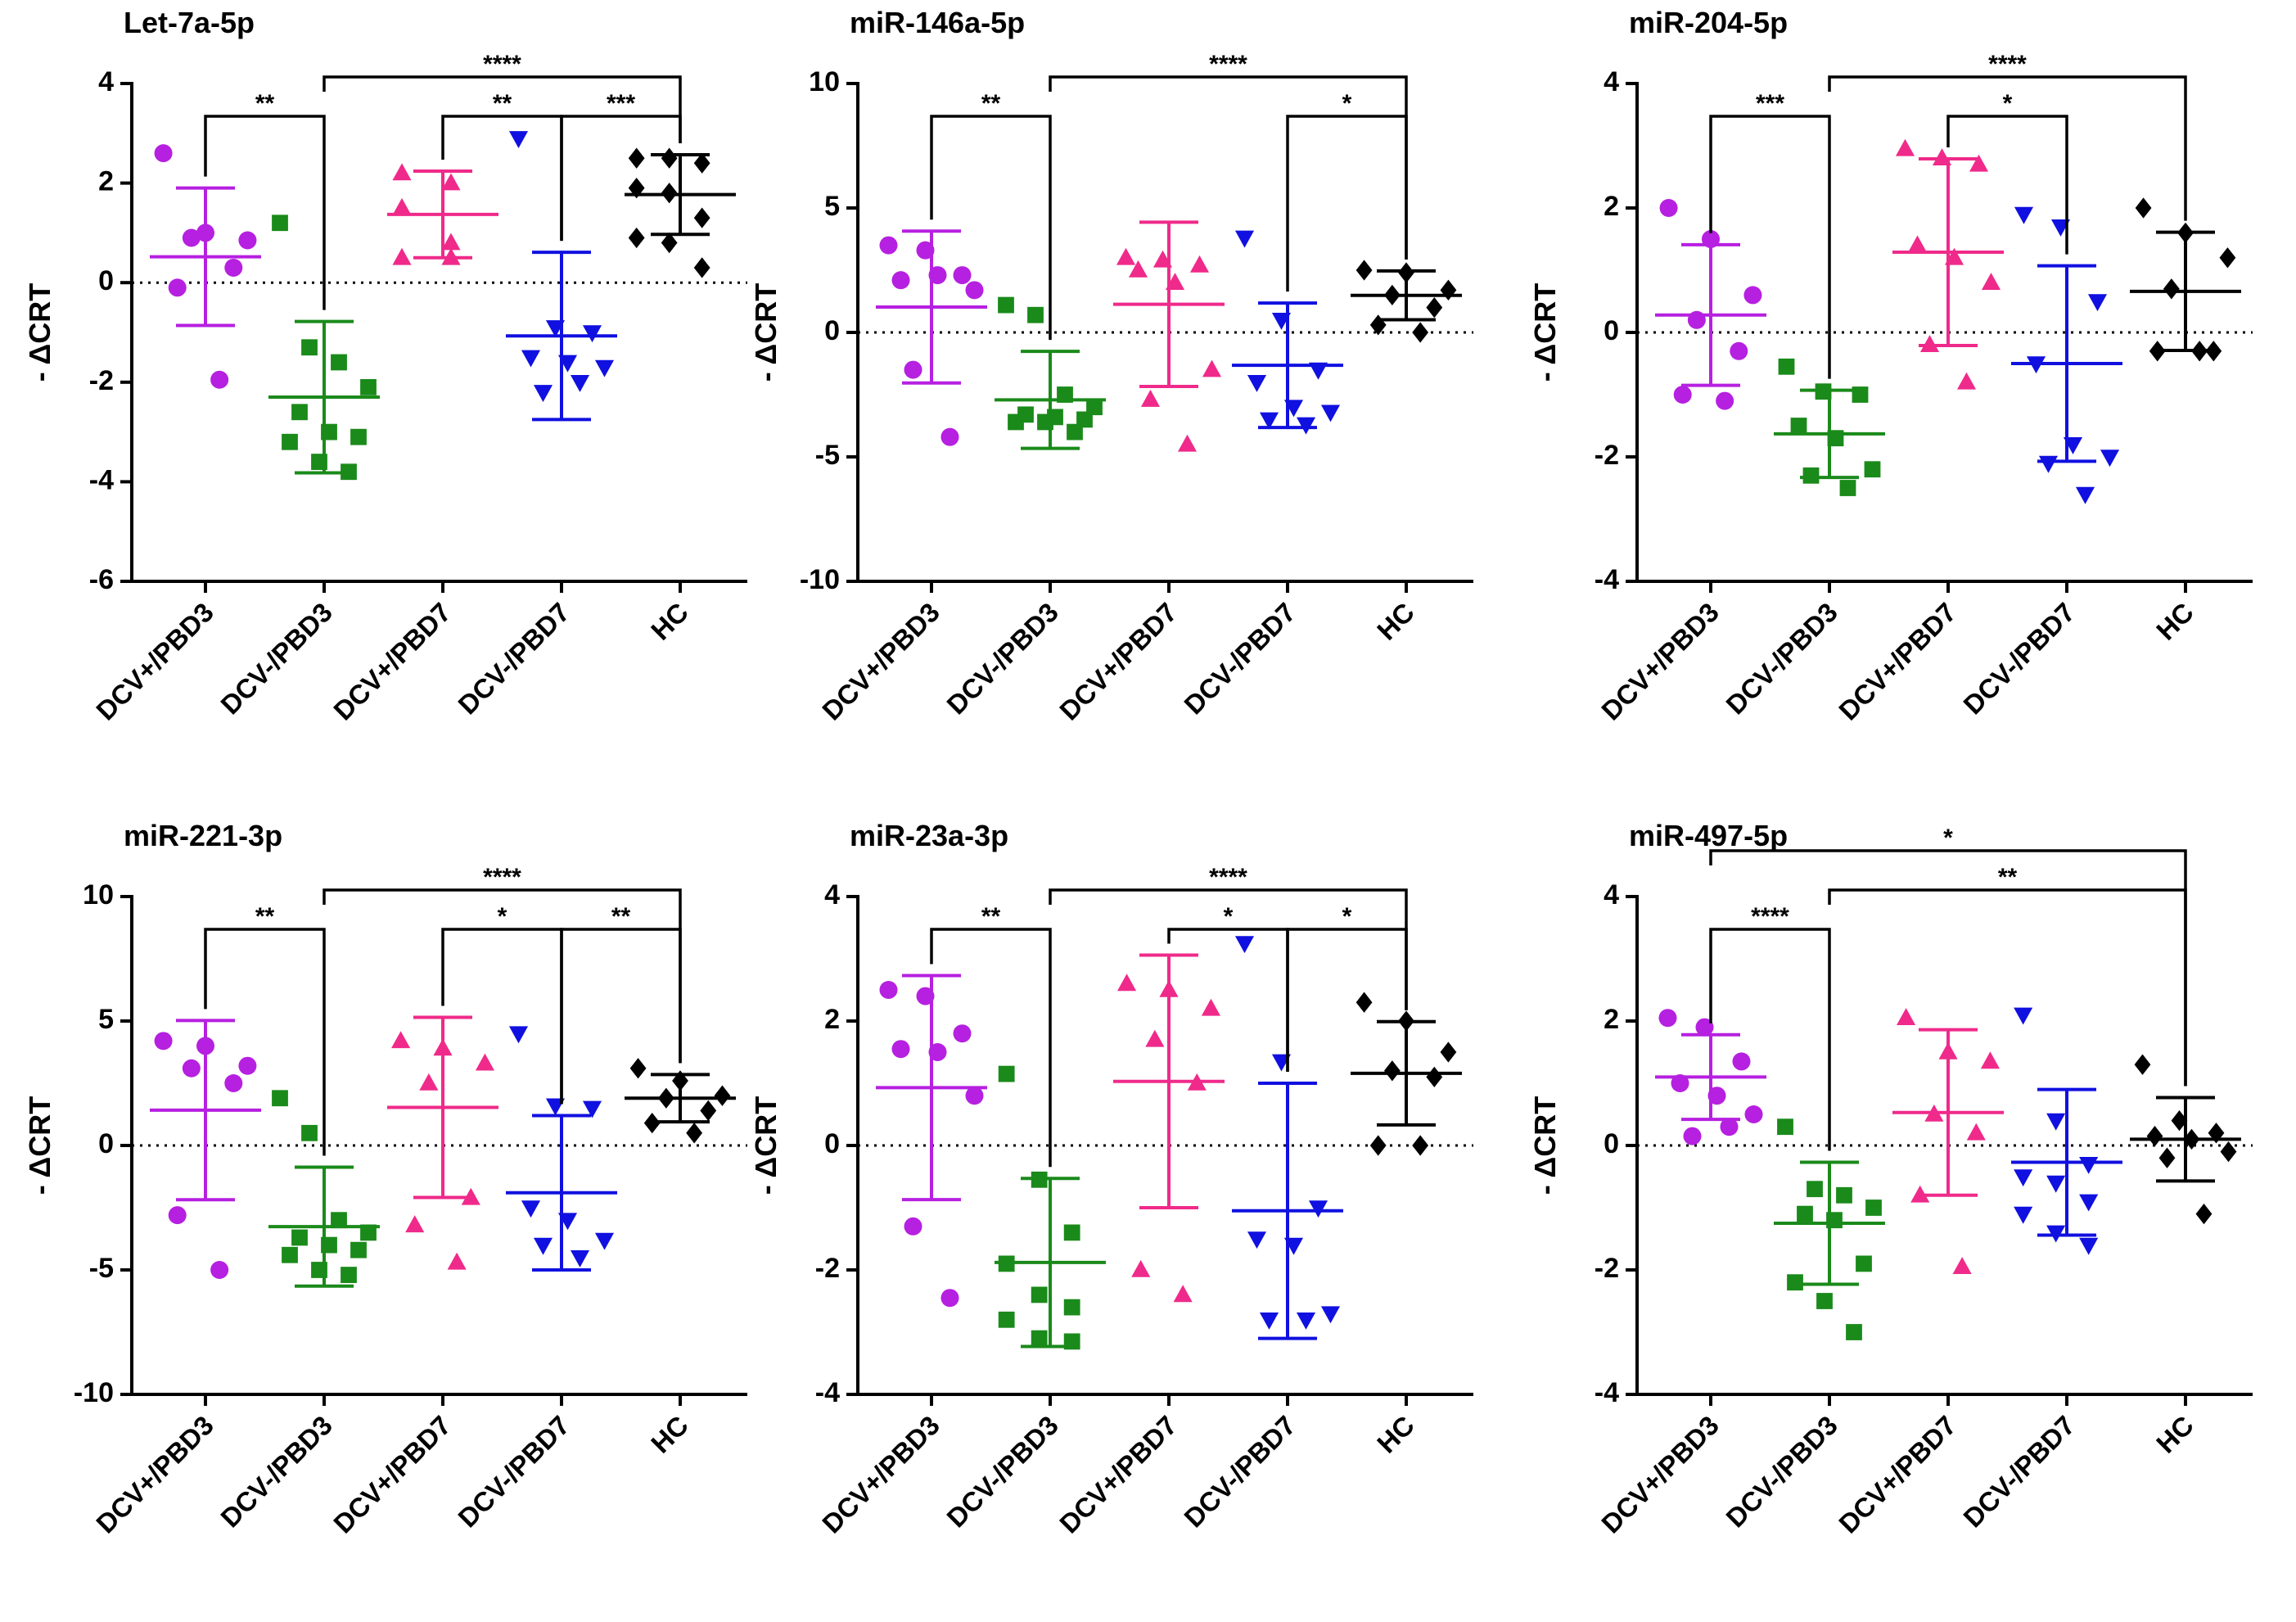 This screenshot has height=1622, width=2296. I want to click on x-tick-label: HC, so click(669, 621).